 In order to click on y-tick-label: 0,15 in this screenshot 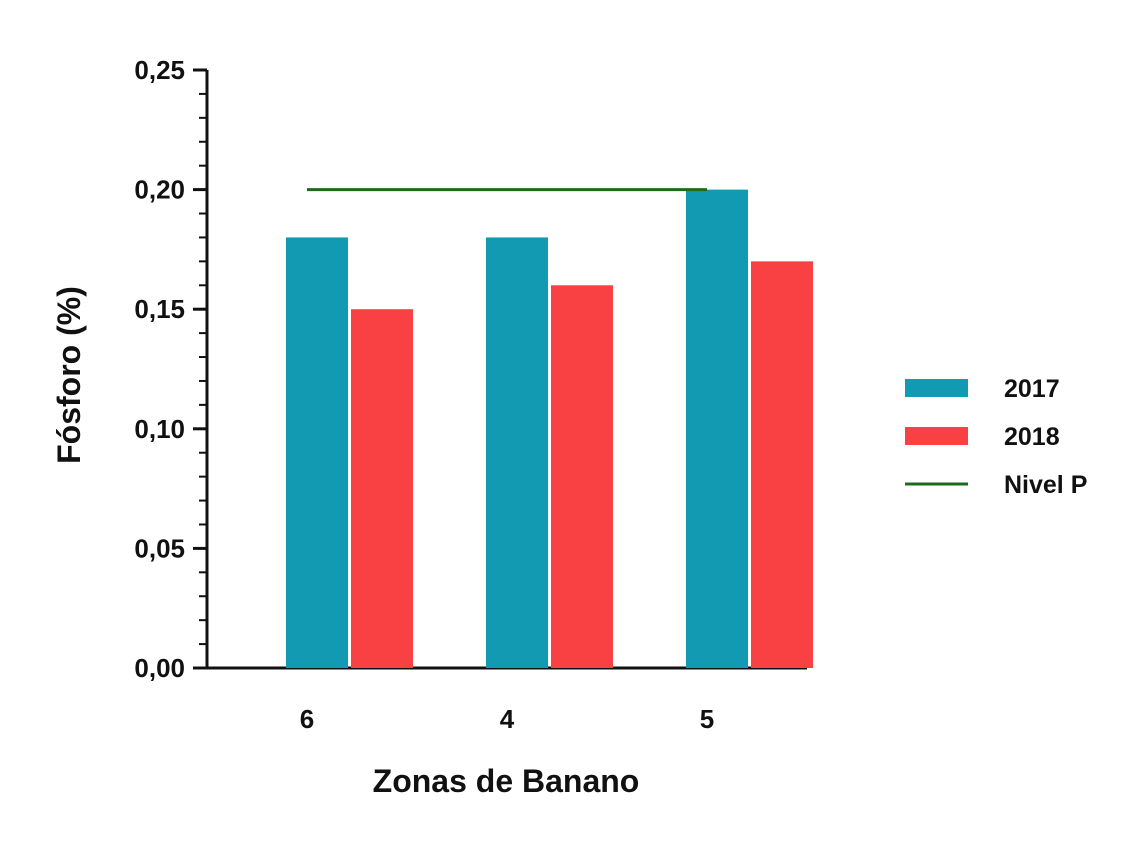, I will do `click(159, 309)`.